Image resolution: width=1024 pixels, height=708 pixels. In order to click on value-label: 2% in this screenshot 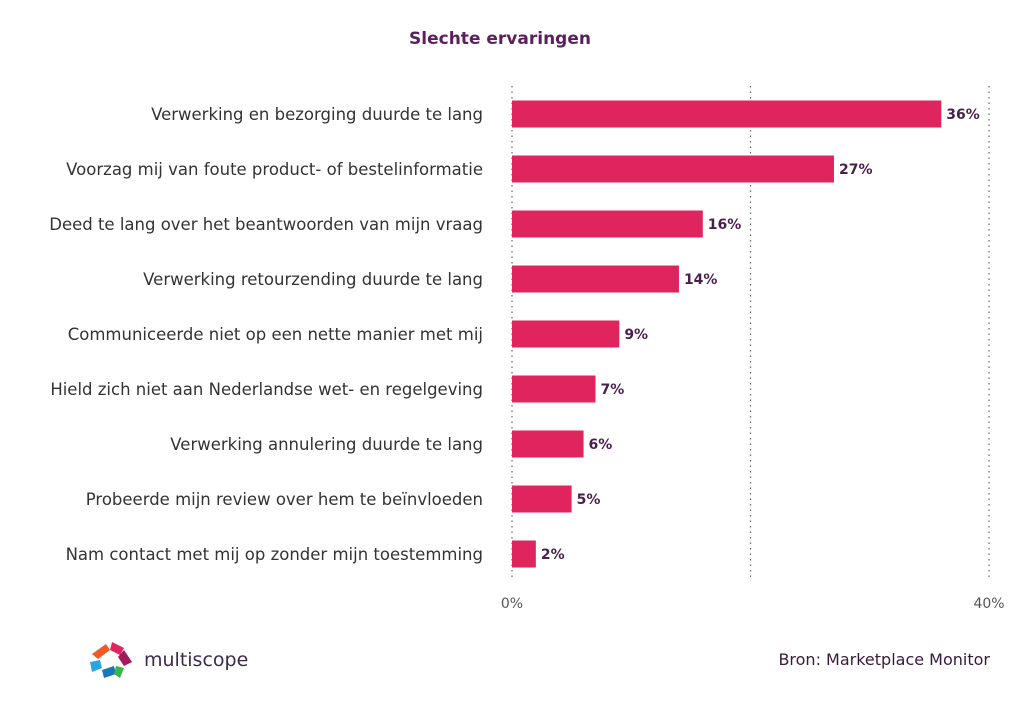, I will do `click(553, 555)`.